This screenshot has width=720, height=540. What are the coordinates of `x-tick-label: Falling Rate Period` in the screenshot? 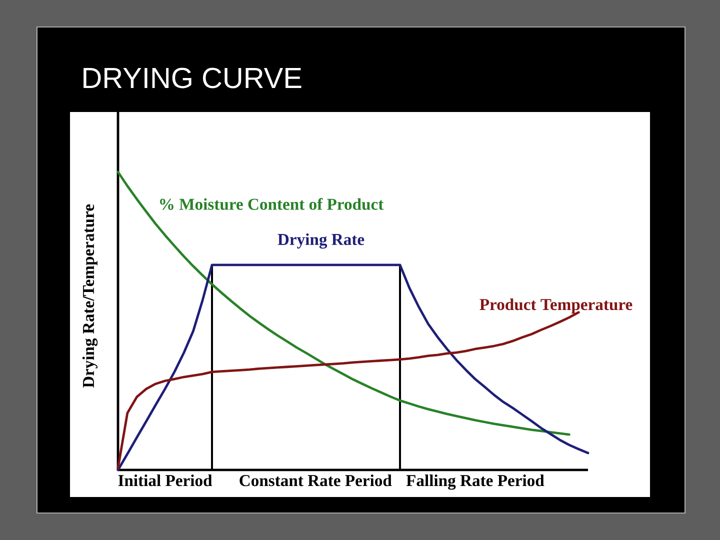 It's located at (475, 482).